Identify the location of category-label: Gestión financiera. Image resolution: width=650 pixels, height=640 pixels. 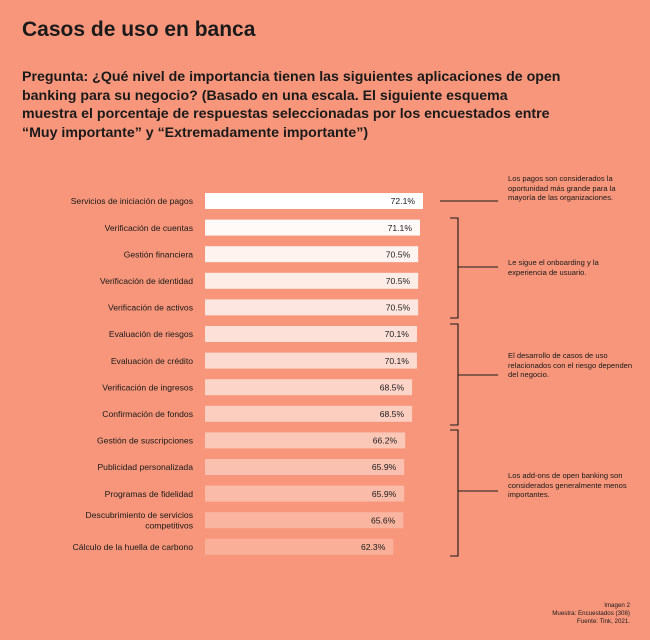
(158, 254).